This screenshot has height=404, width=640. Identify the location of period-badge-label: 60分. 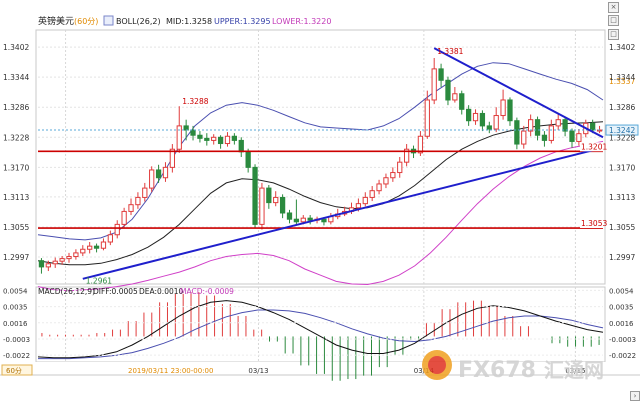
(14, 370).